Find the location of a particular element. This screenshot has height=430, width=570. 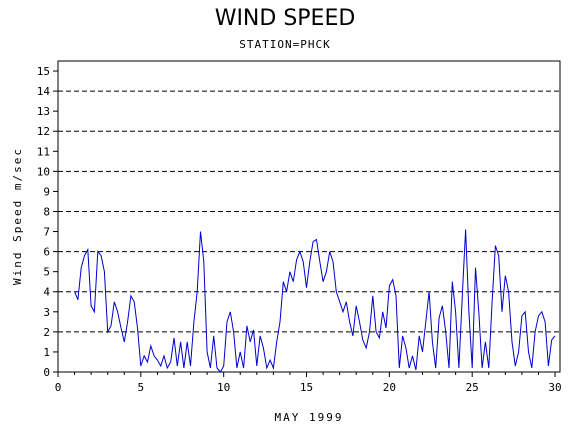

y-tick-label: 10 is located at coordinates (43, 171).